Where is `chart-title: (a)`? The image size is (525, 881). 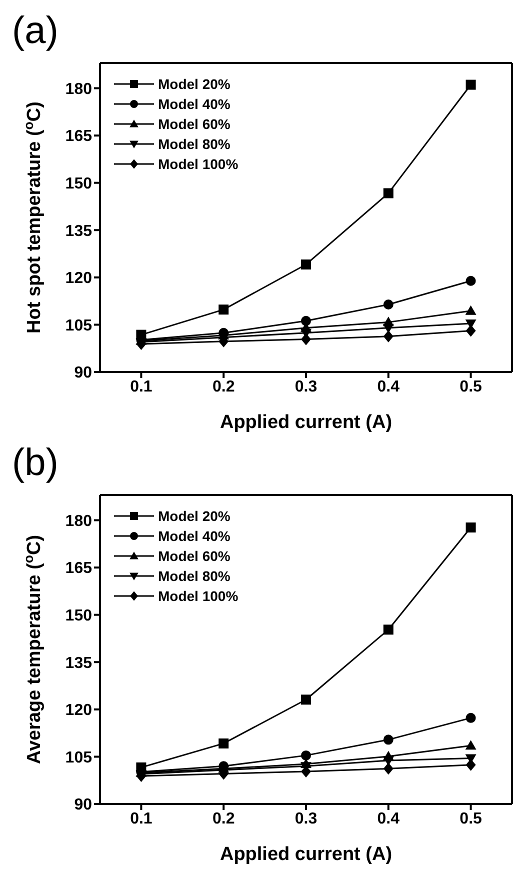
chart-title: (a) is located at coordinates (35, 31).